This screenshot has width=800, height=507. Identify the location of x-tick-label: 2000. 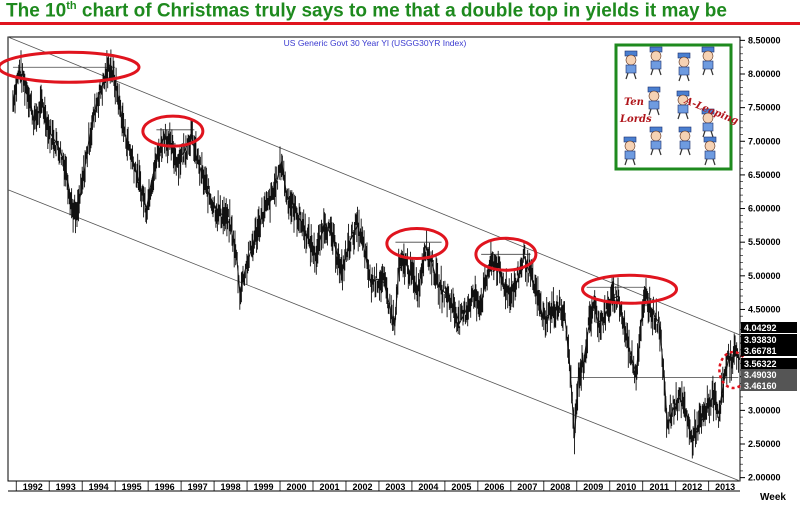
(296, 487).